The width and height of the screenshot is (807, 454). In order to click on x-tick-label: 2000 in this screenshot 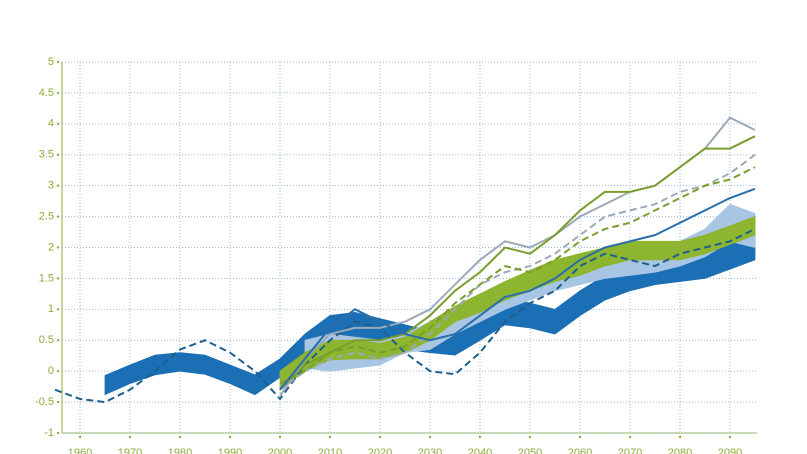, I will do `click(280, 450)`.